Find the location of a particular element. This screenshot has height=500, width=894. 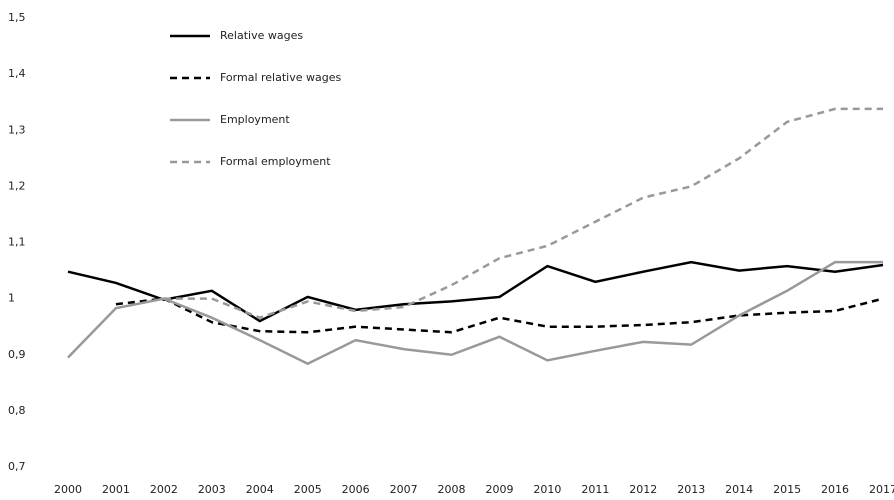

y-tick-label: 1,5 is located at coordinates (17, 17).